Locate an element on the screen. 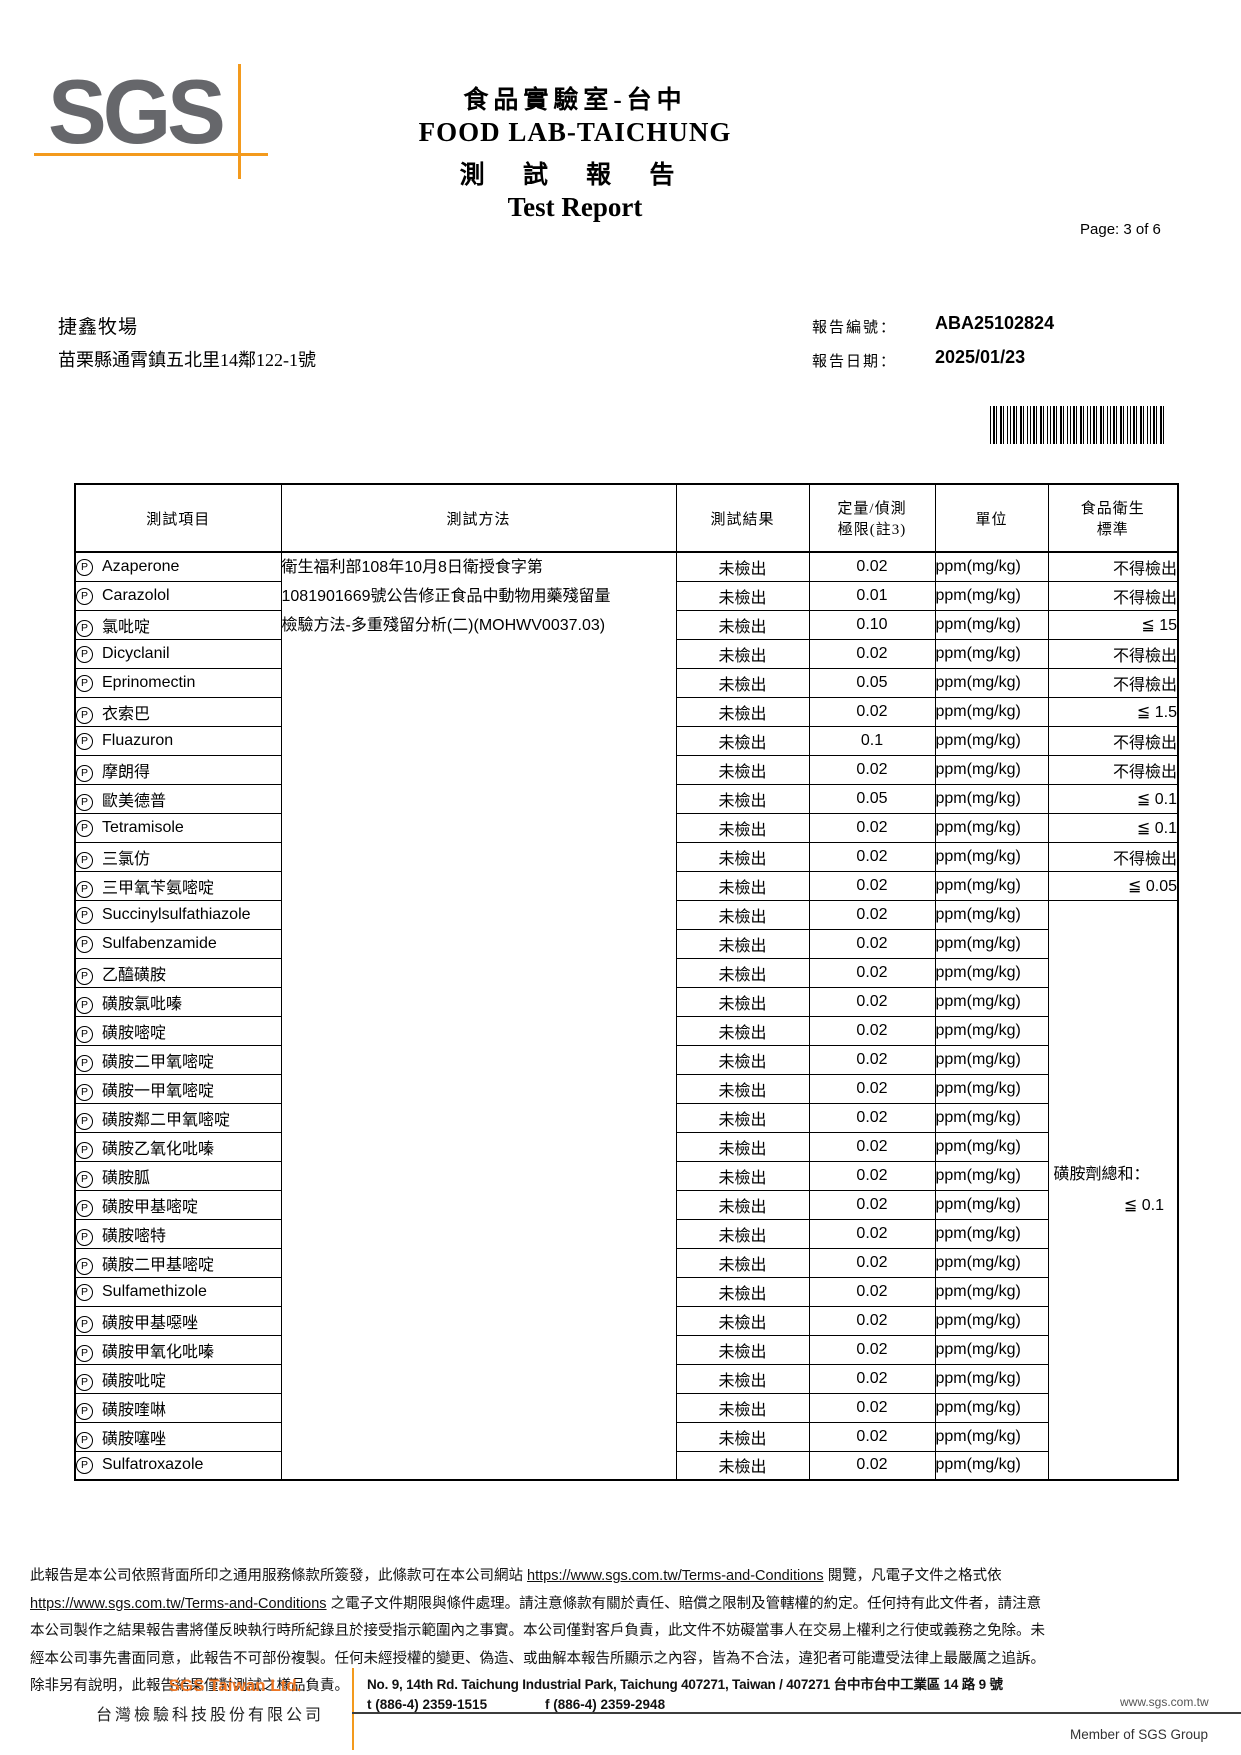 The width and height of the screenshot is (1241, 1755). client-address: 苗栗縣通霄鎮五北里14鄰122-1號 is located at coordinates (187, 360).